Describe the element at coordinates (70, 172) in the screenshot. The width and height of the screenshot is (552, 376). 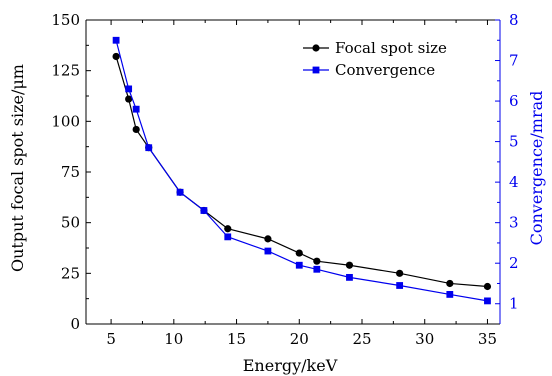
I see `y-tick-label: 75` at that location.